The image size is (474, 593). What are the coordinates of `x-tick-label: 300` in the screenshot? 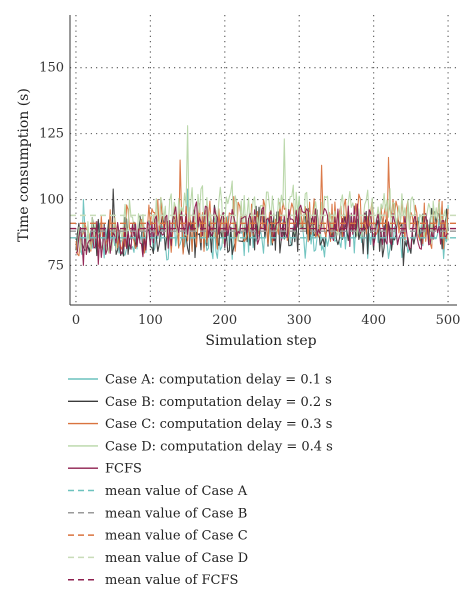 It's located at (299, 320).